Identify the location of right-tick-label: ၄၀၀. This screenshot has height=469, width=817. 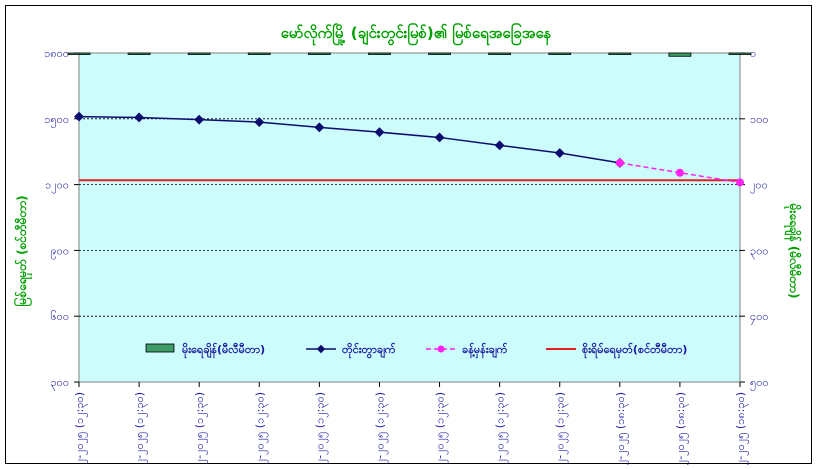
(759, 317).